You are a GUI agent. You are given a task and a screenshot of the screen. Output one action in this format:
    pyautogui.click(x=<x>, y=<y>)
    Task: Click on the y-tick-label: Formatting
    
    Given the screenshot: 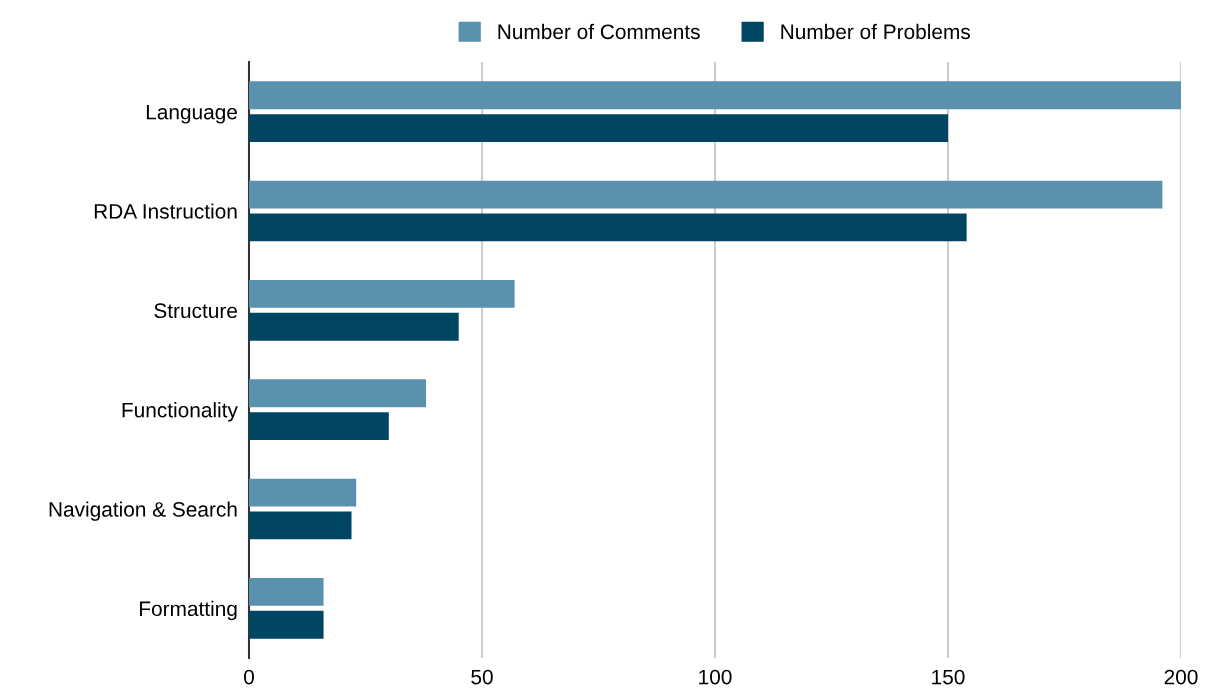 What is the action you would take?
    pyautogui.click(x=188, y=610)
    